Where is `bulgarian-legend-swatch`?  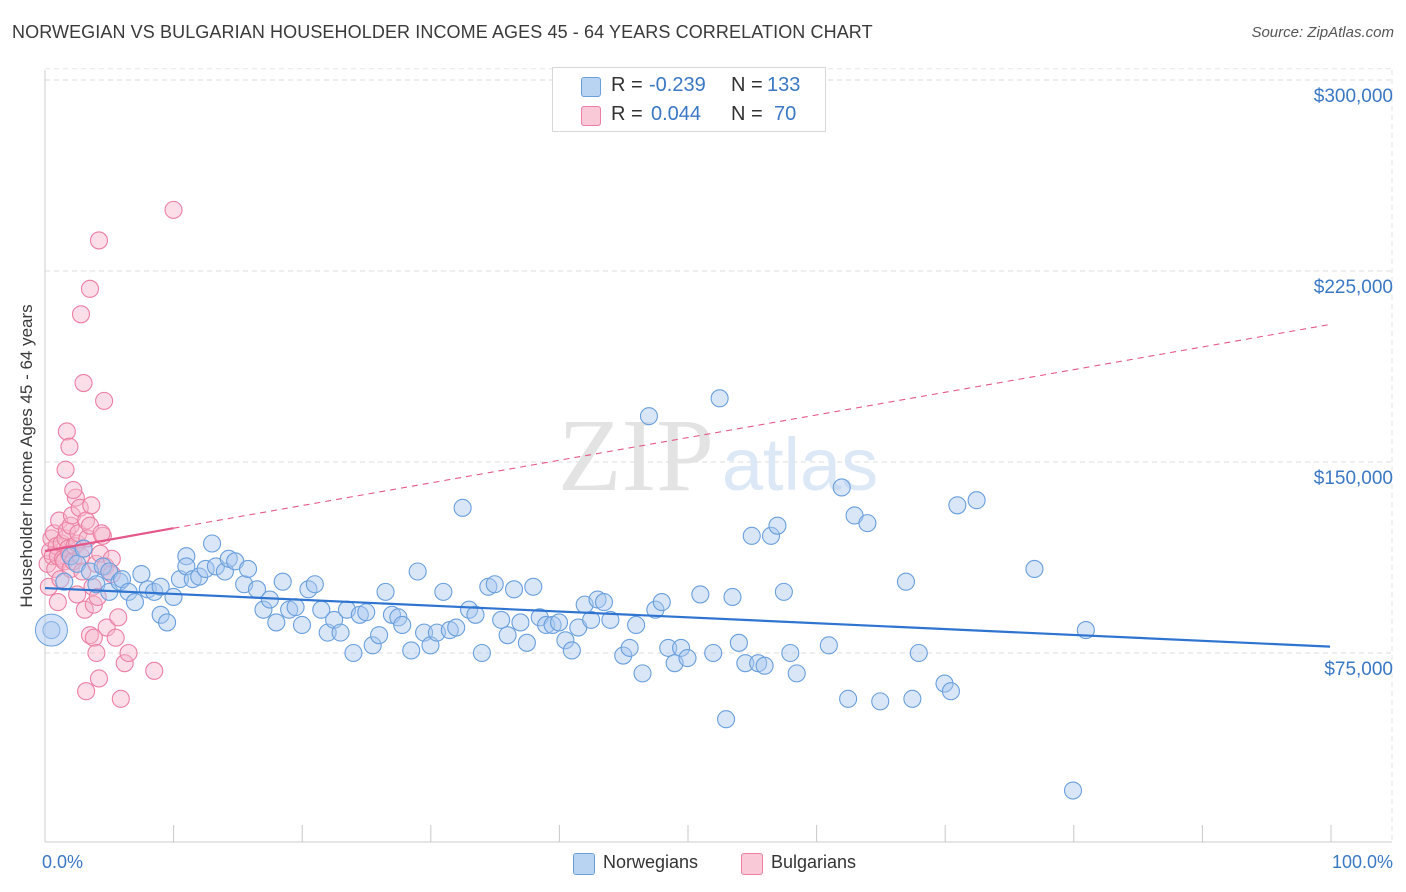 bulgarian-legend-swatch is located at coordinates (752, 864).